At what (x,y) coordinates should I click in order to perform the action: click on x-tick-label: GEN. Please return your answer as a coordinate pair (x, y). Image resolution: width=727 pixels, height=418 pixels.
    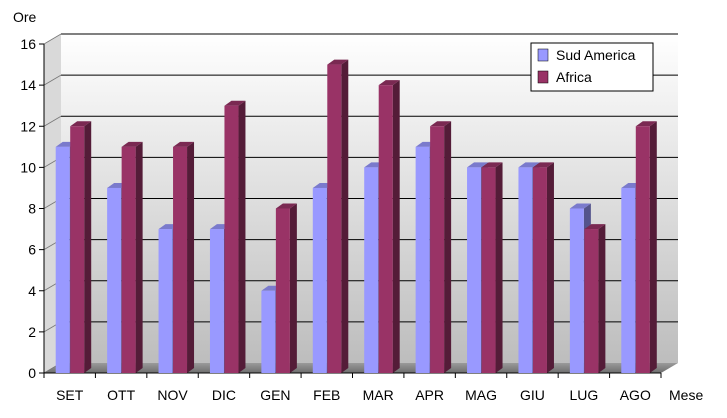
    Looking at the image, I should click on (275, 395).